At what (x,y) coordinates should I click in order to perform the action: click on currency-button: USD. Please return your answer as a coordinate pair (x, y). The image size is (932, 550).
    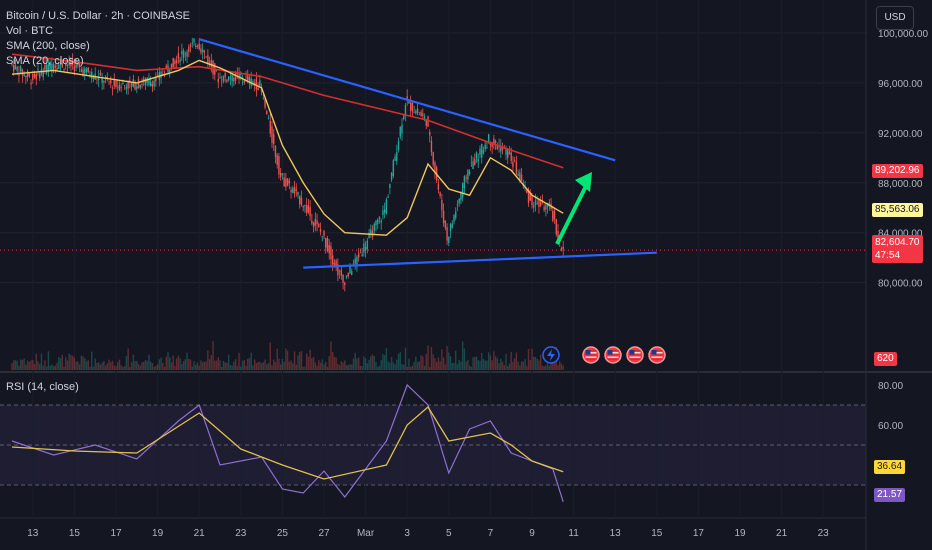
    Looking at the image, I should click on (895, 18).